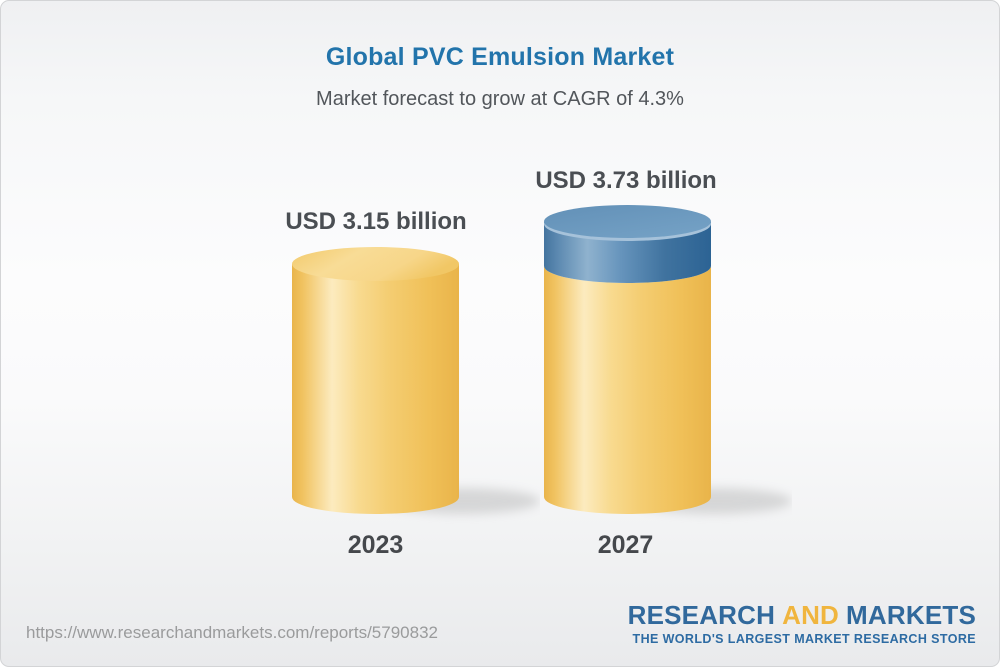  What do you see at coordinates (375, 545) in the screenshot?
I see `category-label-2023: 2023` at bounding box center [375, 545].